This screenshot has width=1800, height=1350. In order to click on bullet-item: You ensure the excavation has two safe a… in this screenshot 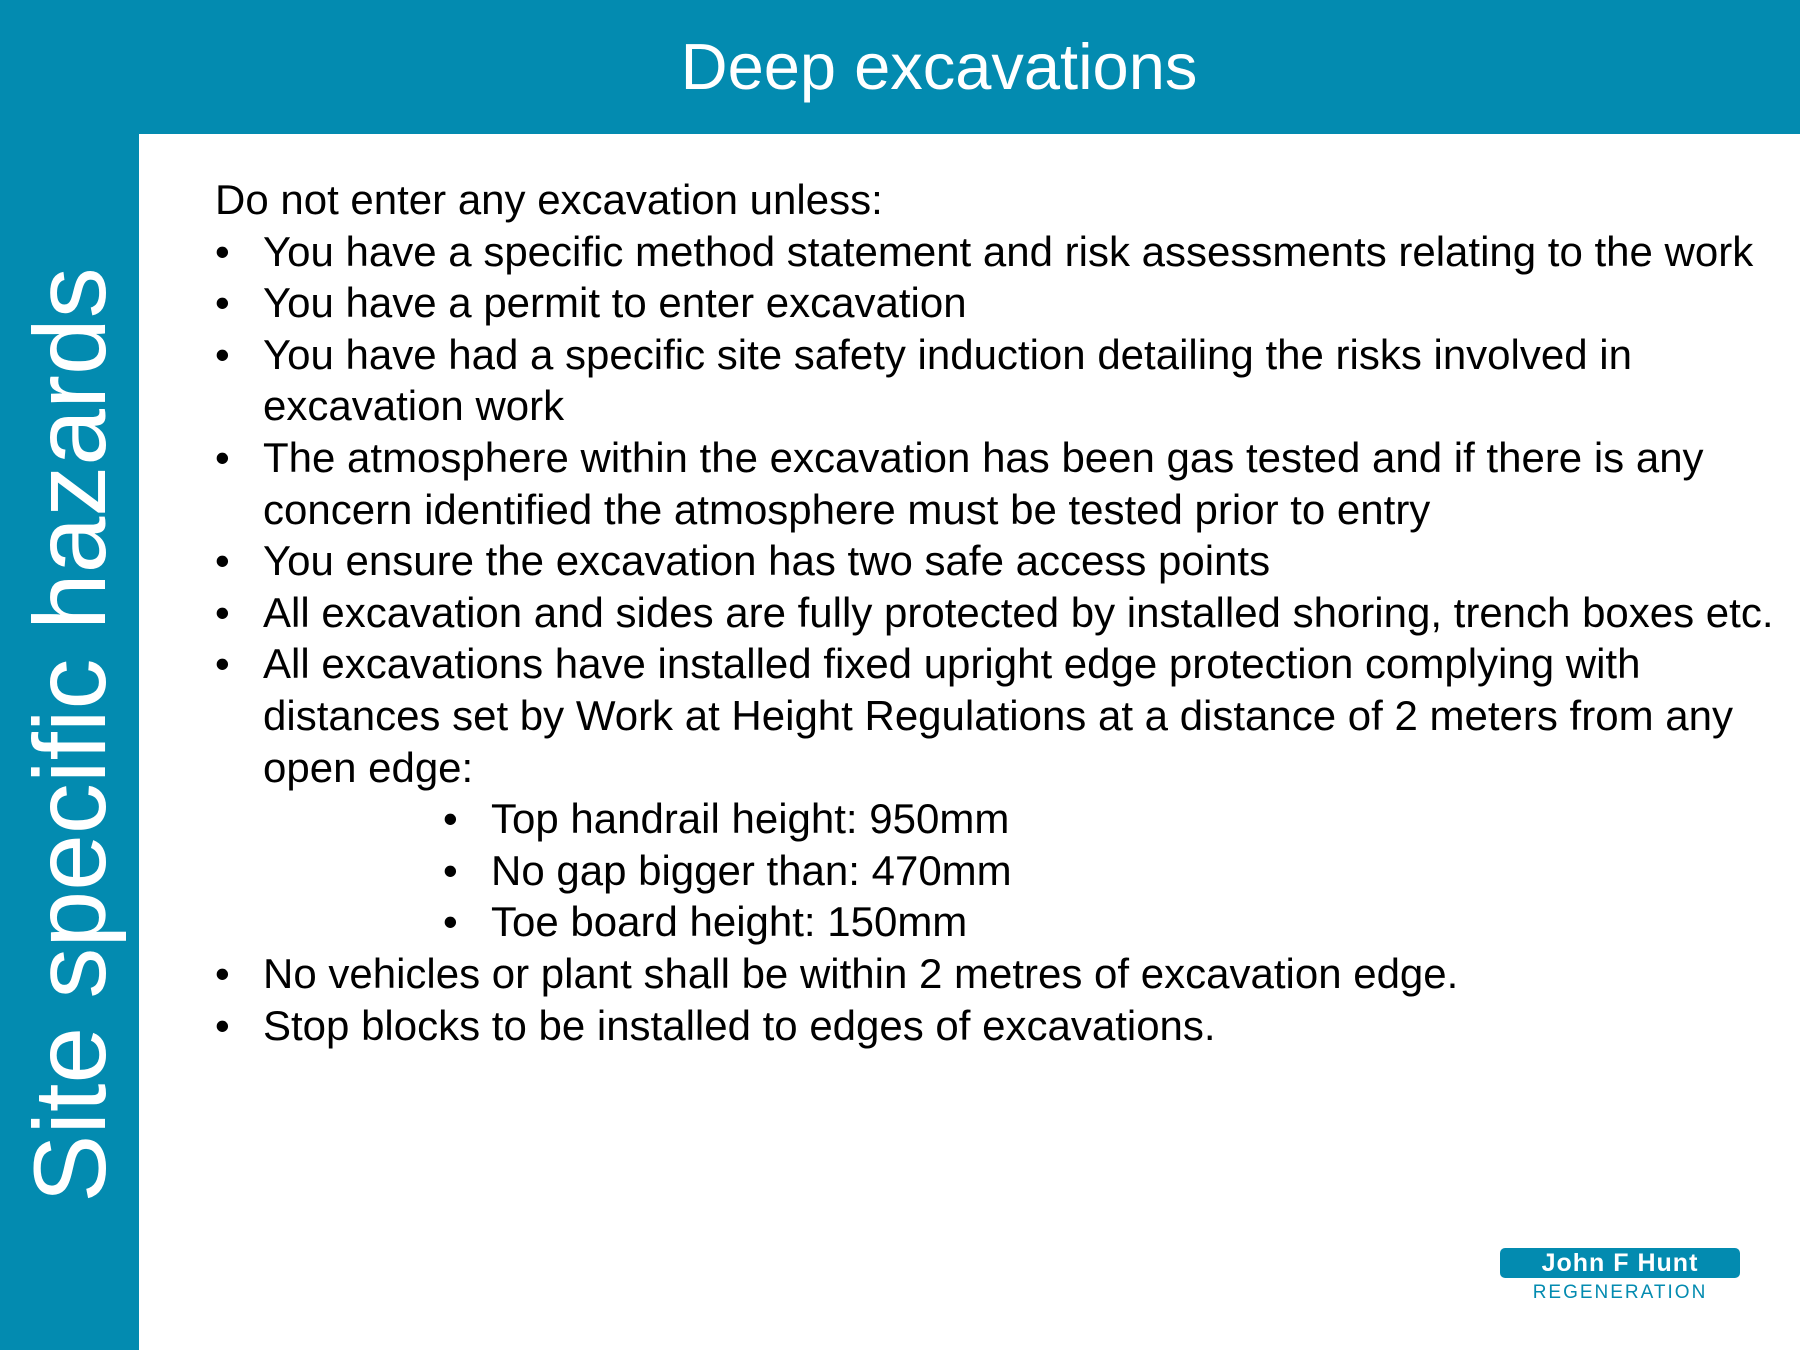, I will do `click(995, 561)`.